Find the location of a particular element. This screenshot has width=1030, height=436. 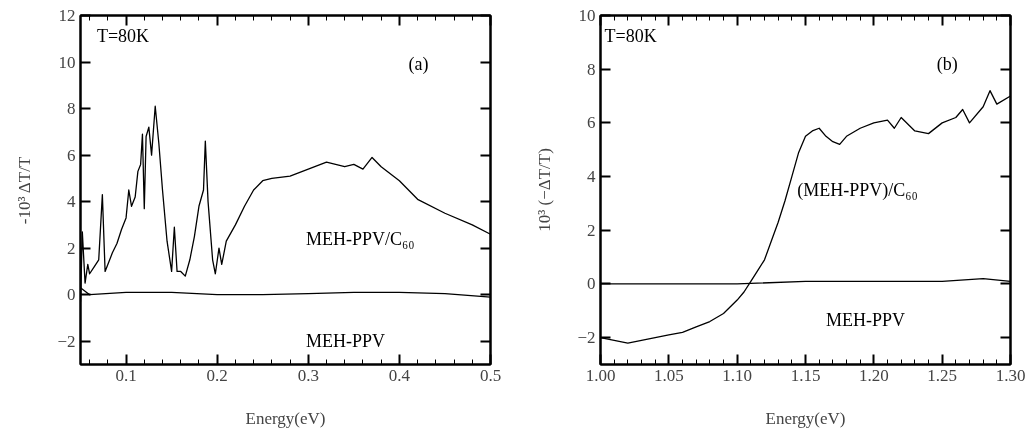

y-tick-label: 12 is located at coordinates (67, 15).